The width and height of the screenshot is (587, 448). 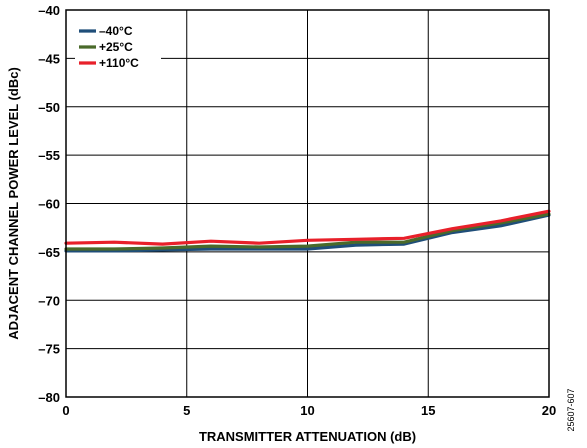 I want to click on x-tick-label: 10, so click(x=307, y=410).